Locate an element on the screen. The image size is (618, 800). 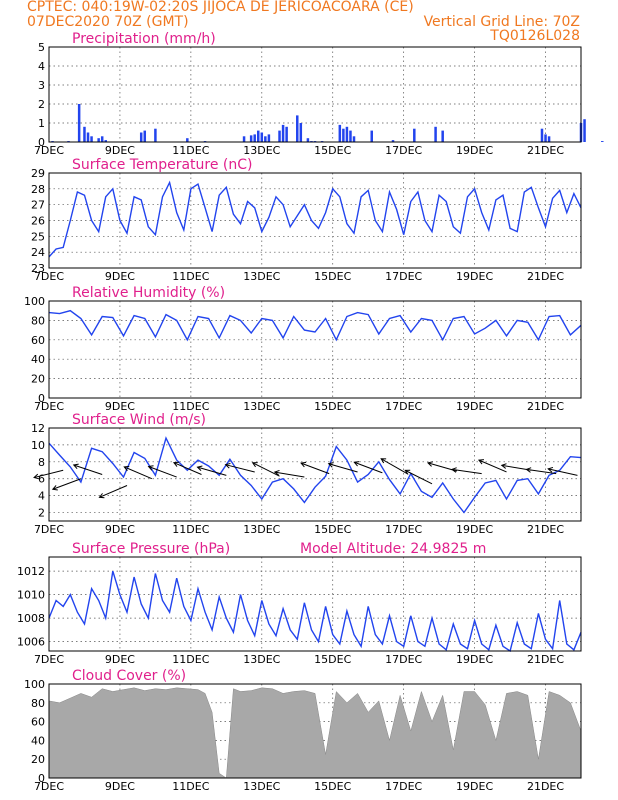
y-tick-label: 2 is located at coordinates (41, 513).